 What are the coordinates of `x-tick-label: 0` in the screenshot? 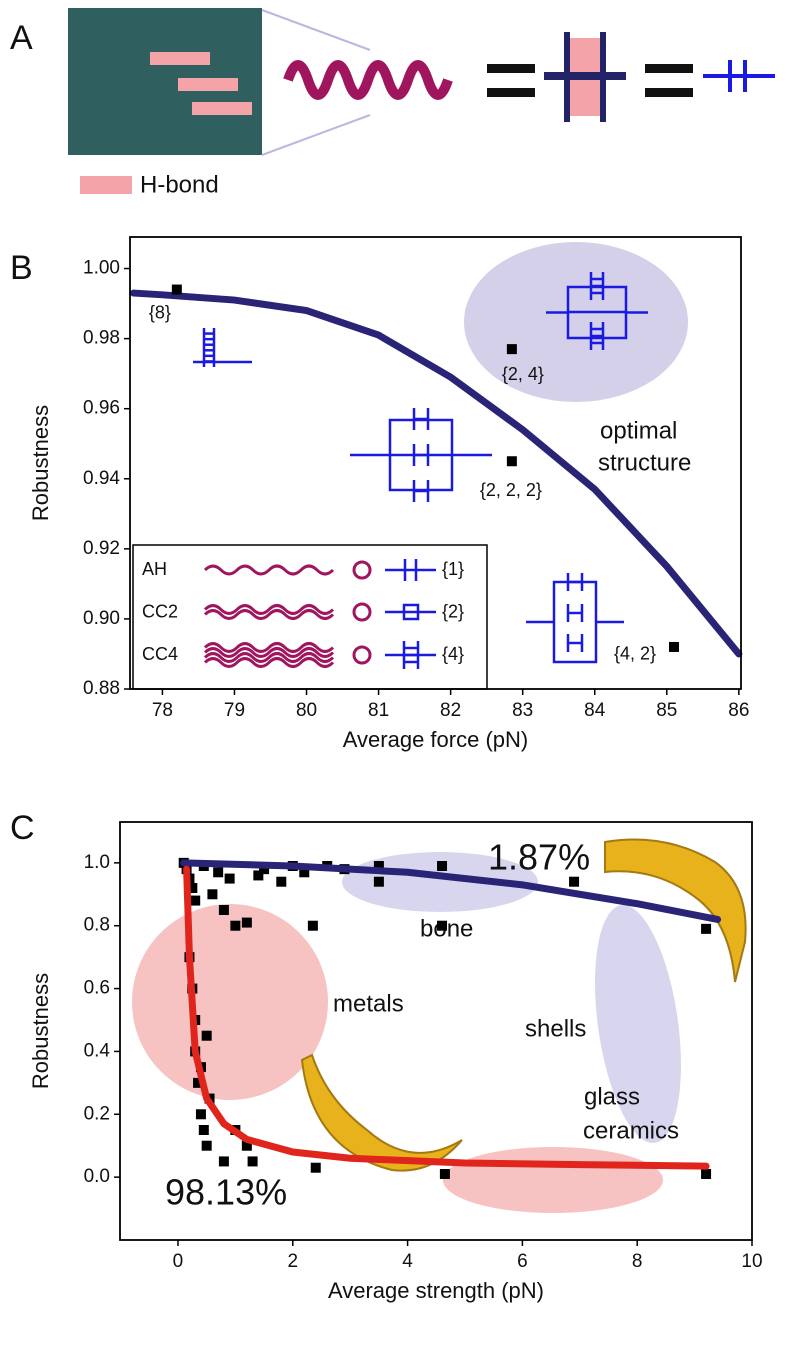 It's located at (178, 1261).